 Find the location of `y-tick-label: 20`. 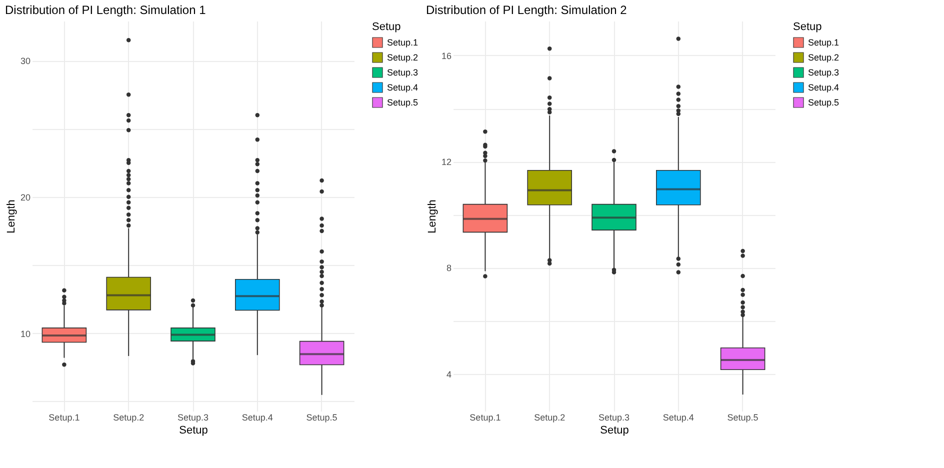

y-tick-label: 20 is located at coordinates (25, 197).